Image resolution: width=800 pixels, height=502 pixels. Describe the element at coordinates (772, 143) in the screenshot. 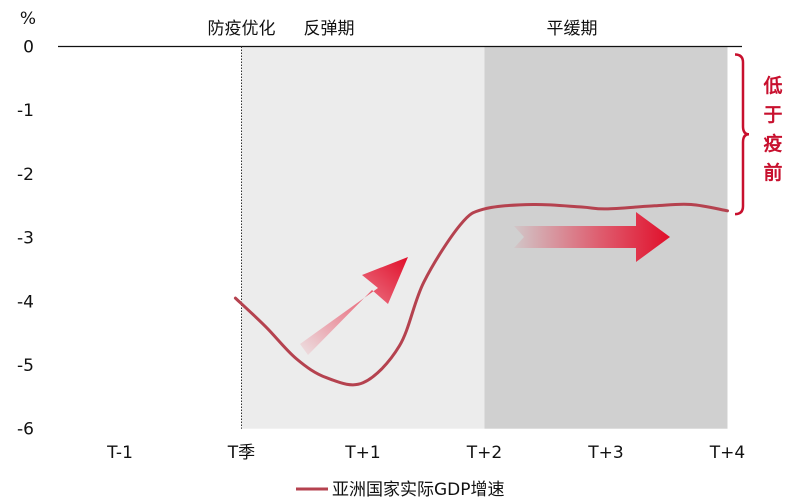

I see `note-char: 疫` at that location.